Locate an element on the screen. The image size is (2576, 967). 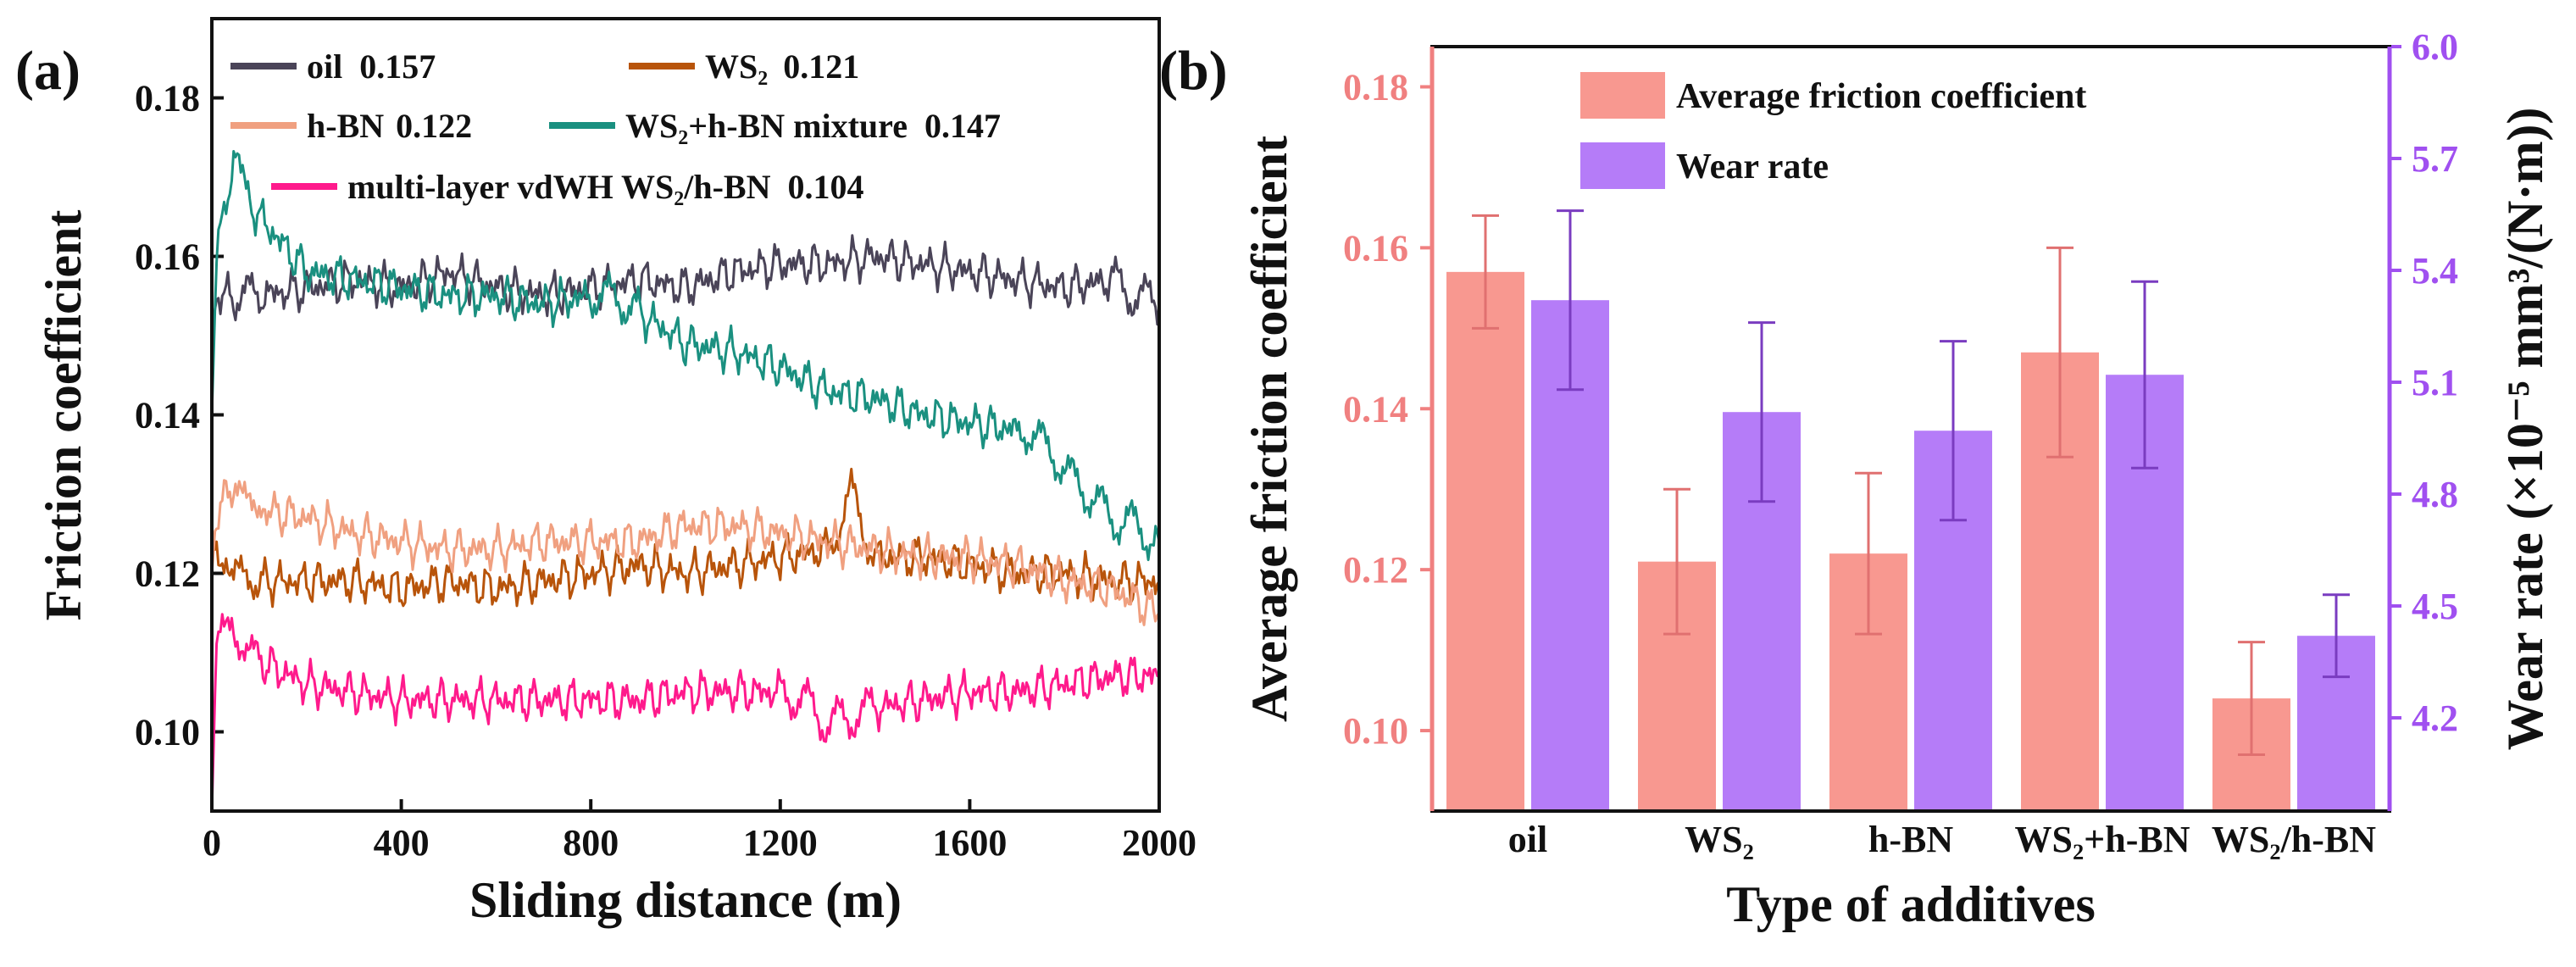
bar-average-friction-coefficient-oil is located at coordinates (1485, 541).